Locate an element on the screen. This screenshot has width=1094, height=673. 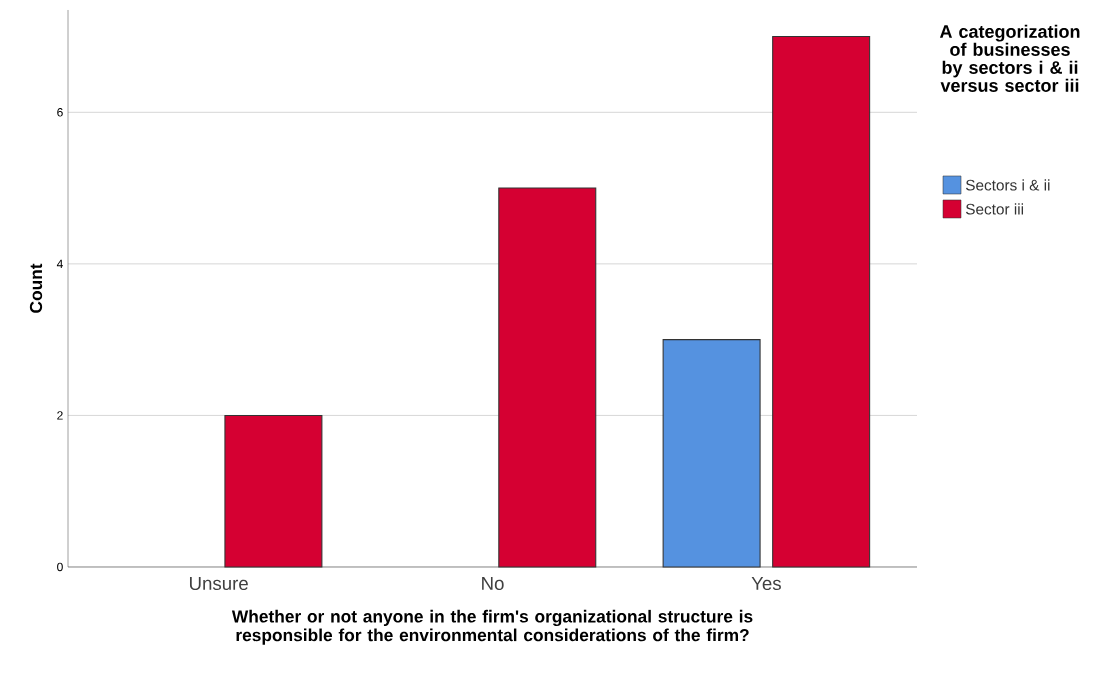
x-axis-title: Whether or not anyone in the firm's organizational structure is responsible for the environmental considerations of the firm? is located at coordinates (492, 627).